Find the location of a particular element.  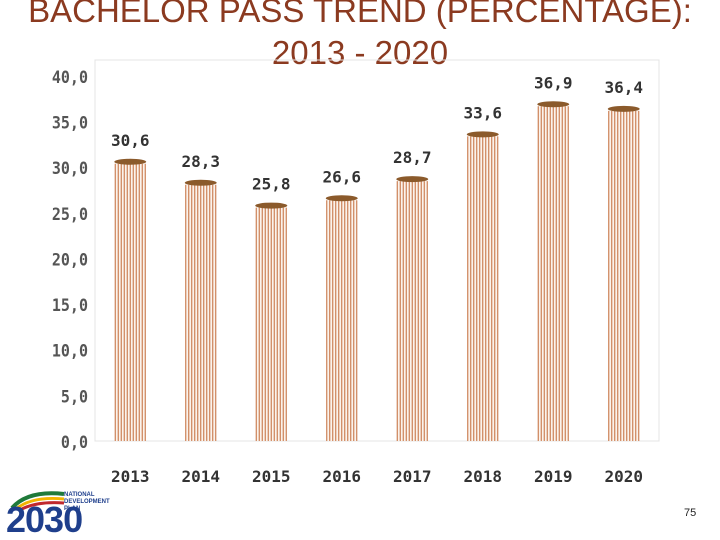

x-tick-label: 2016 is located at coordinates (341, 476).